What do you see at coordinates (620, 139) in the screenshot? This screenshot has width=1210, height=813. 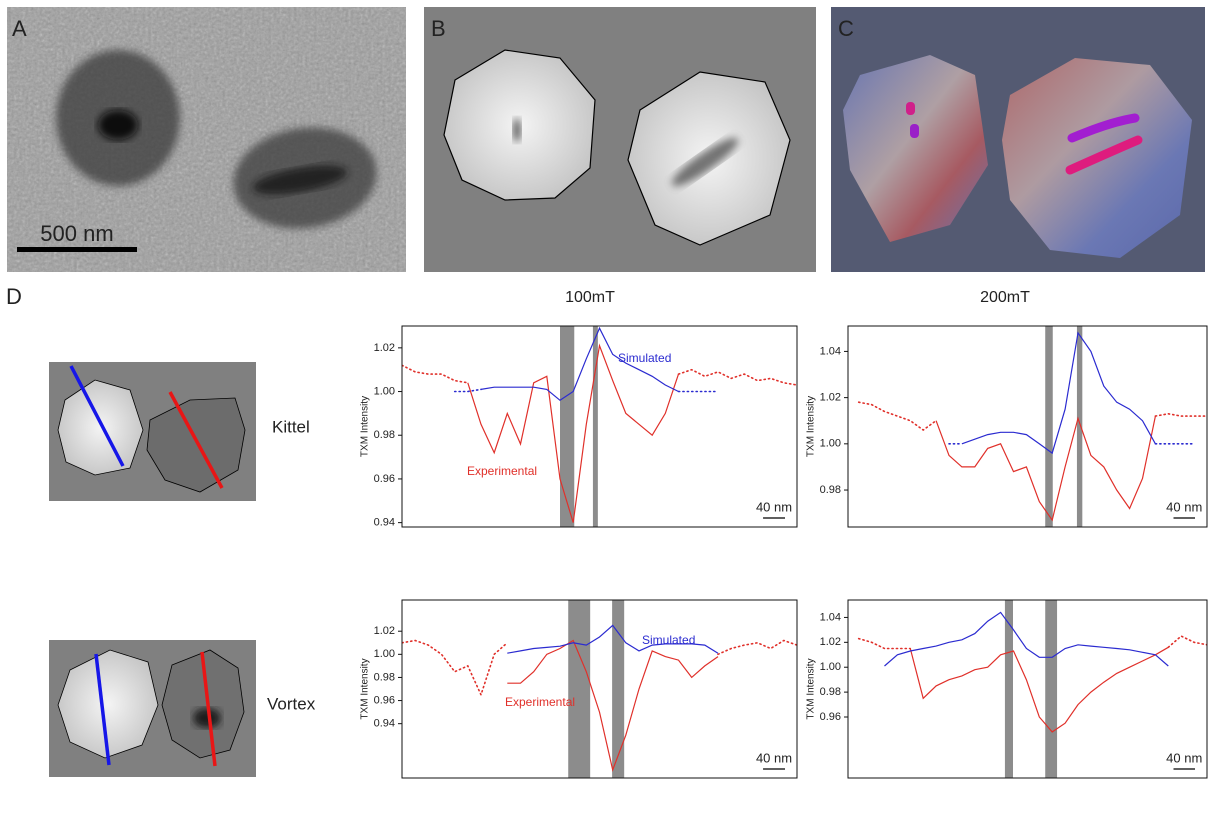 I see `panel-b-image` at bounding box center [620, 139].